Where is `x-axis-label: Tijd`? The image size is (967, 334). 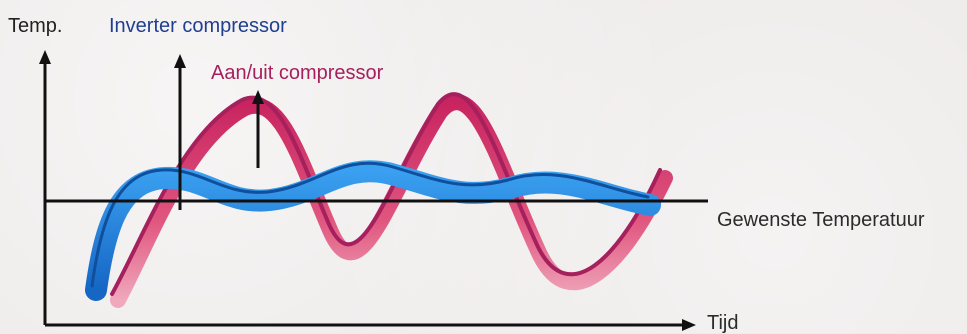
x-axis-label: Tijd is located at coordinates (723, 323).